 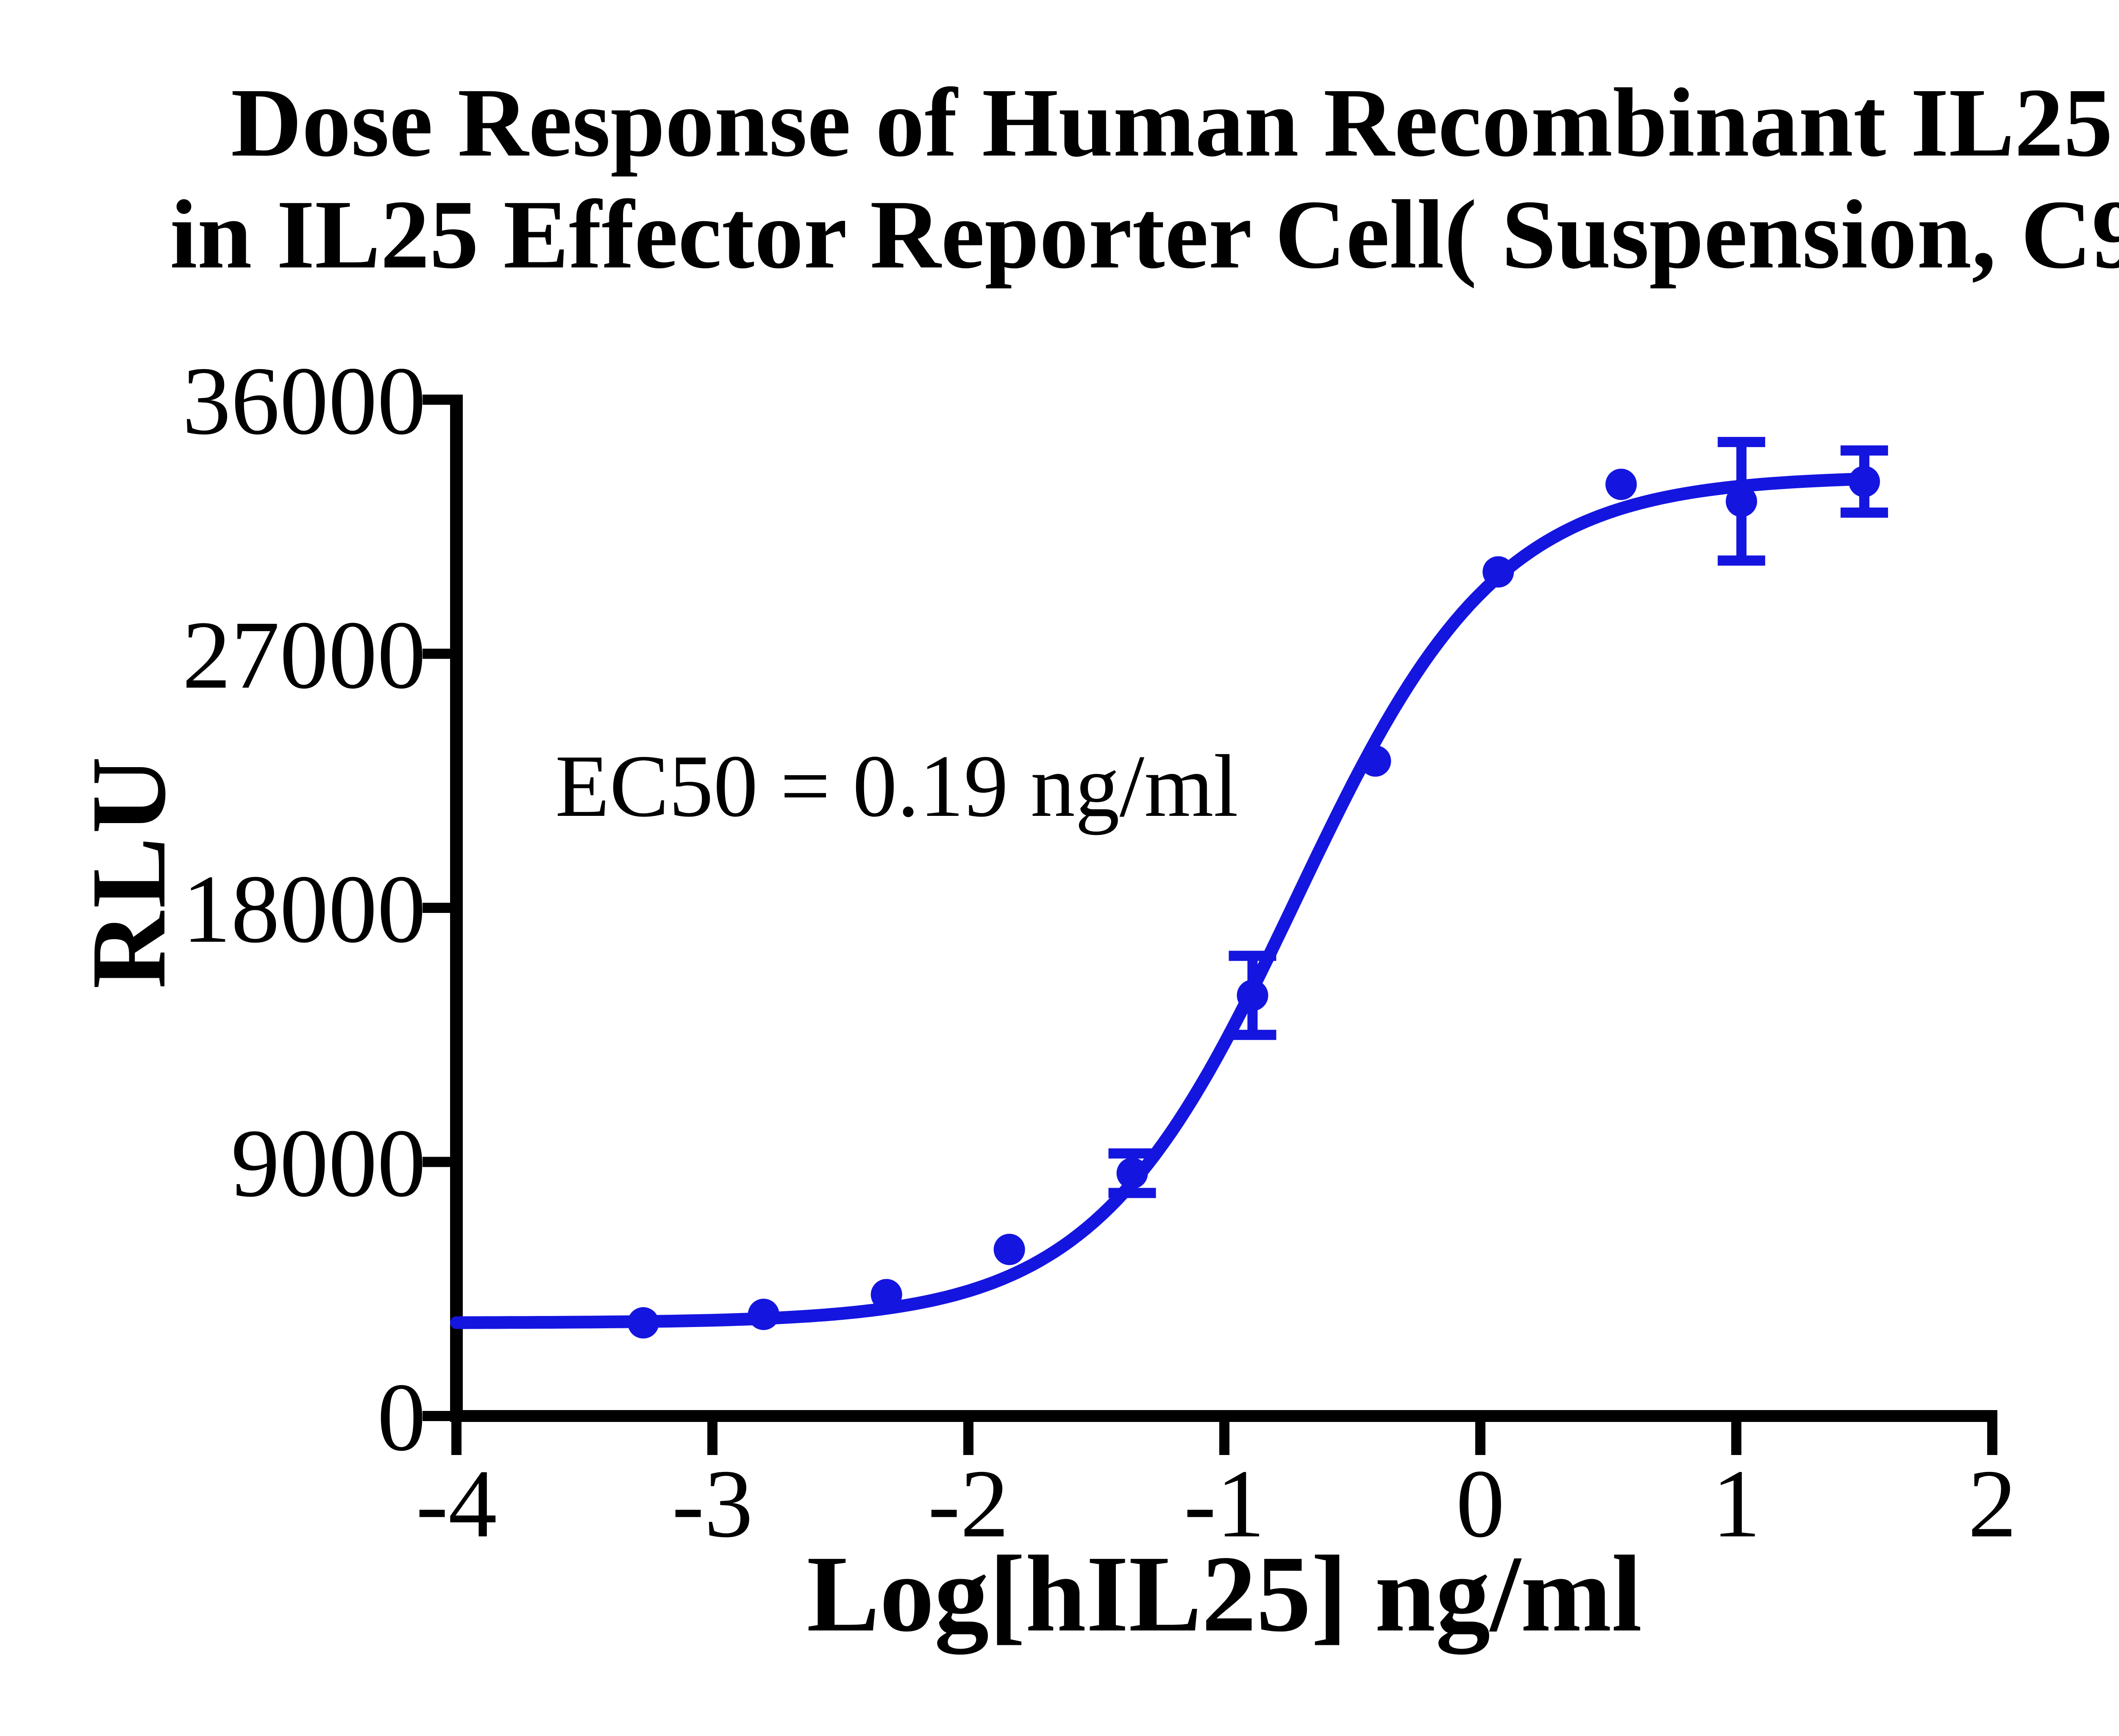 I want to click on x-tick-label: 1, so click(x=1737, y=1503).